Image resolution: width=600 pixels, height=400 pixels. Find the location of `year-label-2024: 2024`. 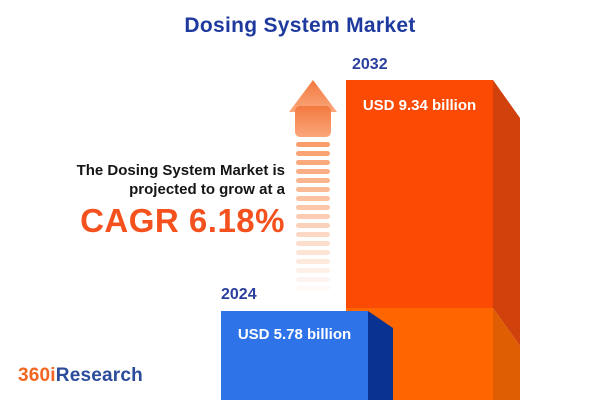

year-label-2024: 2024 is located at coordinates (239, 294).